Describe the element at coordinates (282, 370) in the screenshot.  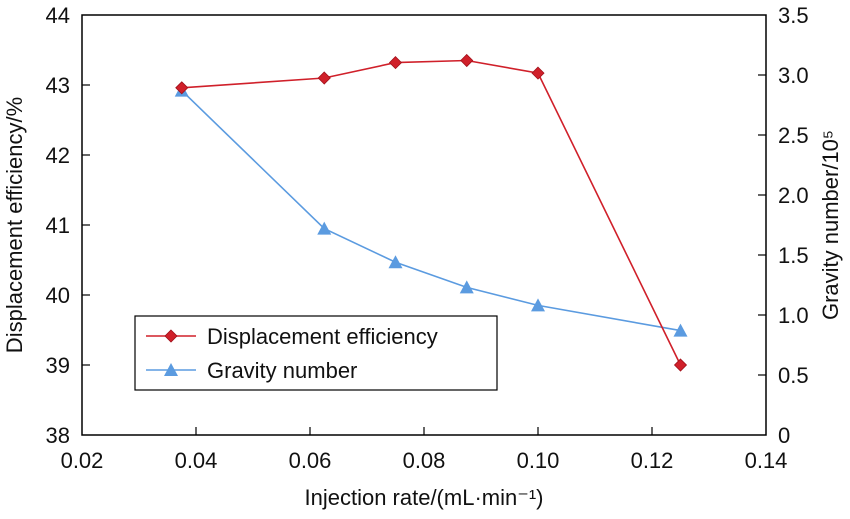
I see `legend-label: Gravity number` at that location.